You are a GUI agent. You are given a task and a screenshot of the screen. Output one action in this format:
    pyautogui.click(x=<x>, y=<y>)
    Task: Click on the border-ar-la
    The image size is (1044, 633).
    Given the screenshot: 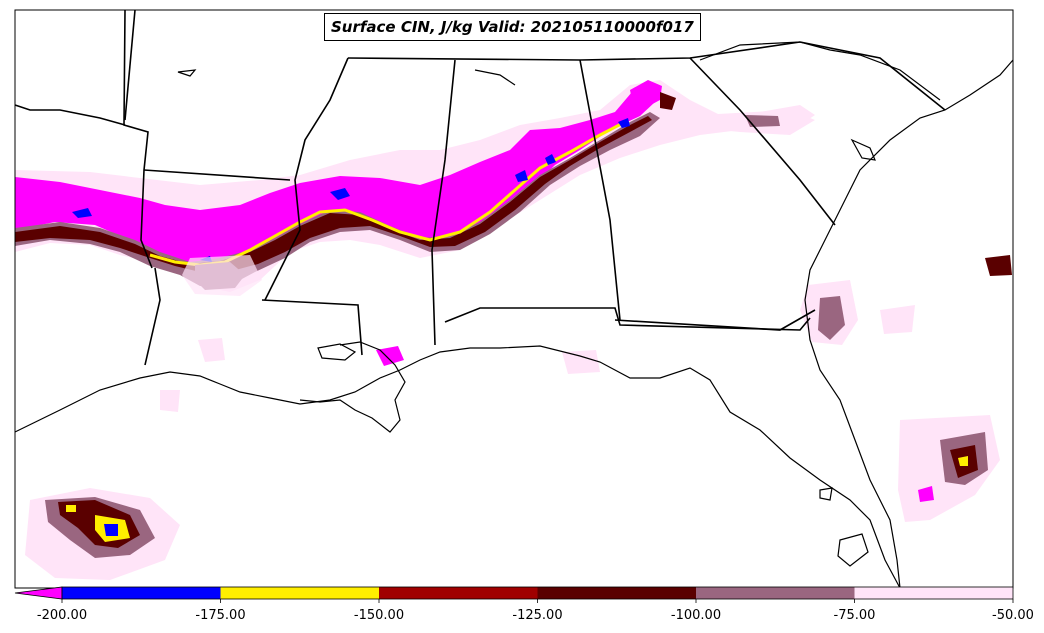 What is the action you would take?
    pyautogui.click(x=152, y=316)
    